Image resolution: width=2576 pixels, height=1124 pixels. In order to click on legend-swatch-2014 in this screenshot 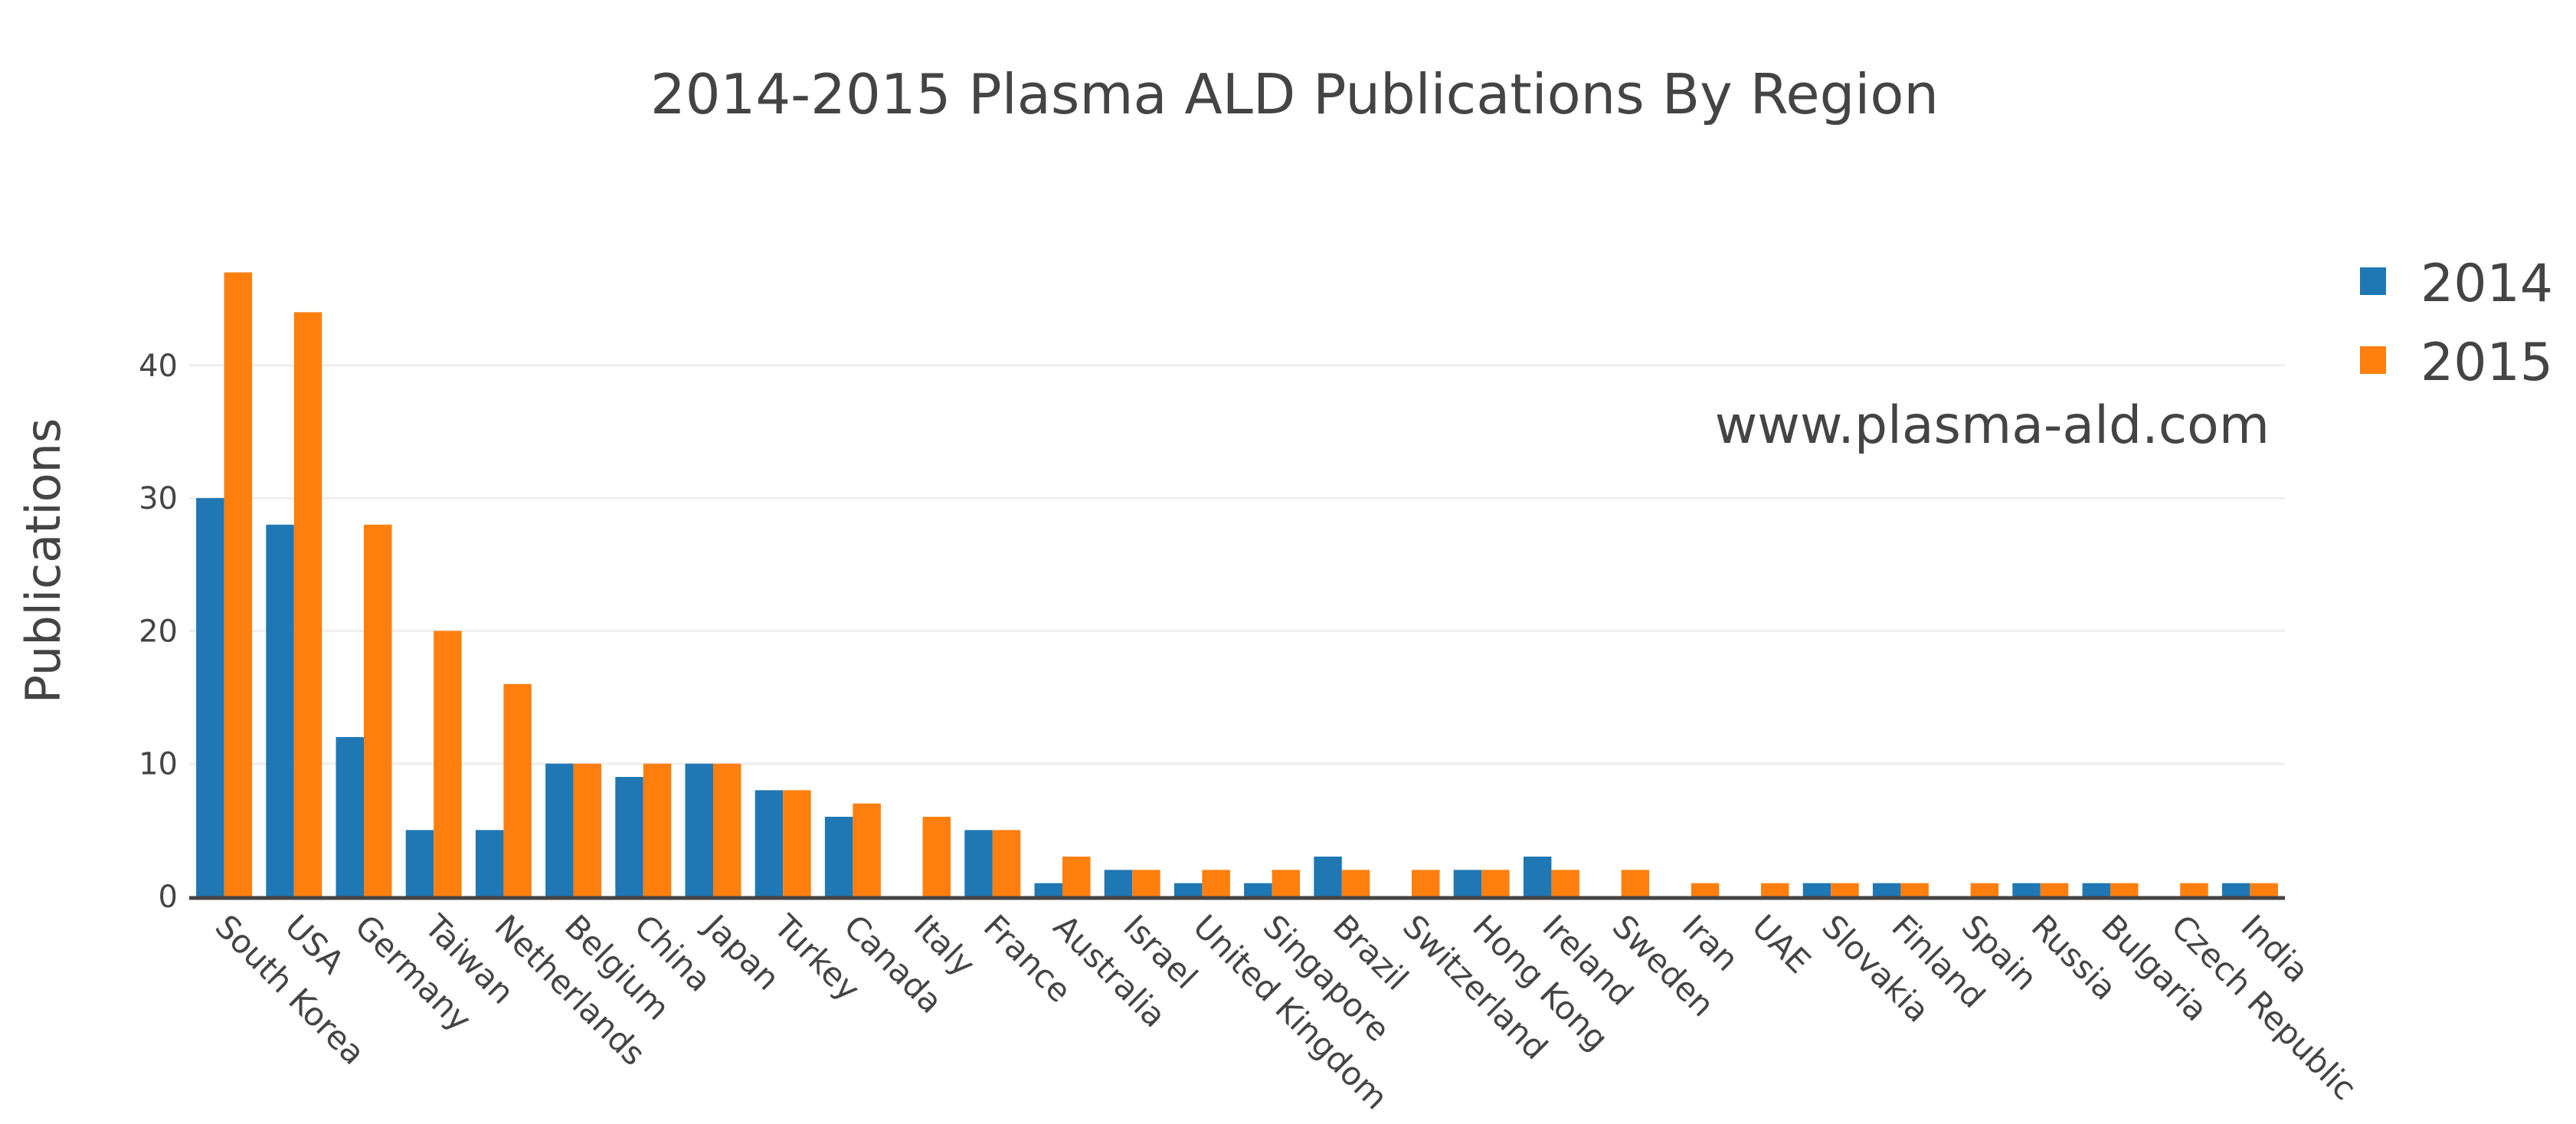, I will do `click(2373, 281)`.